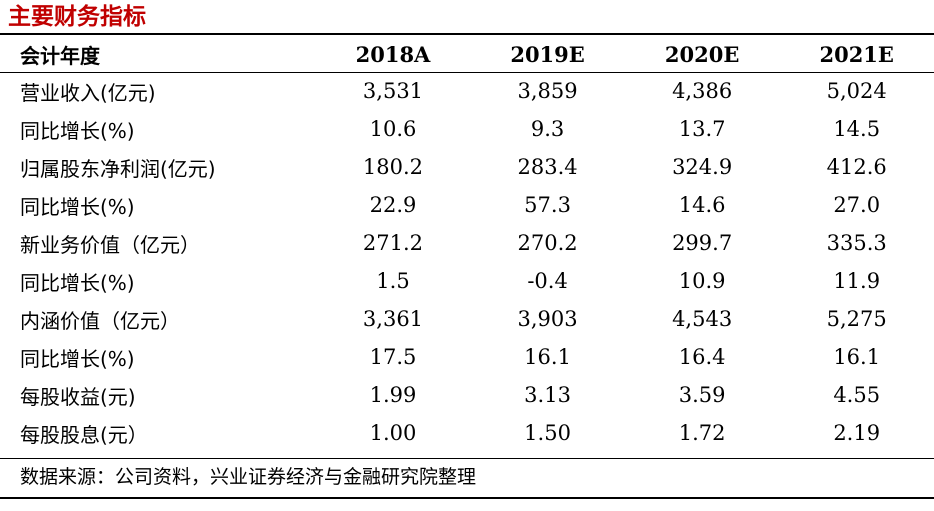 The height and width of the screenshot is (511, 934). Describe the element at coordinates (60, 56) in the screenshot. I see `header-label: 会计年度` at that location.